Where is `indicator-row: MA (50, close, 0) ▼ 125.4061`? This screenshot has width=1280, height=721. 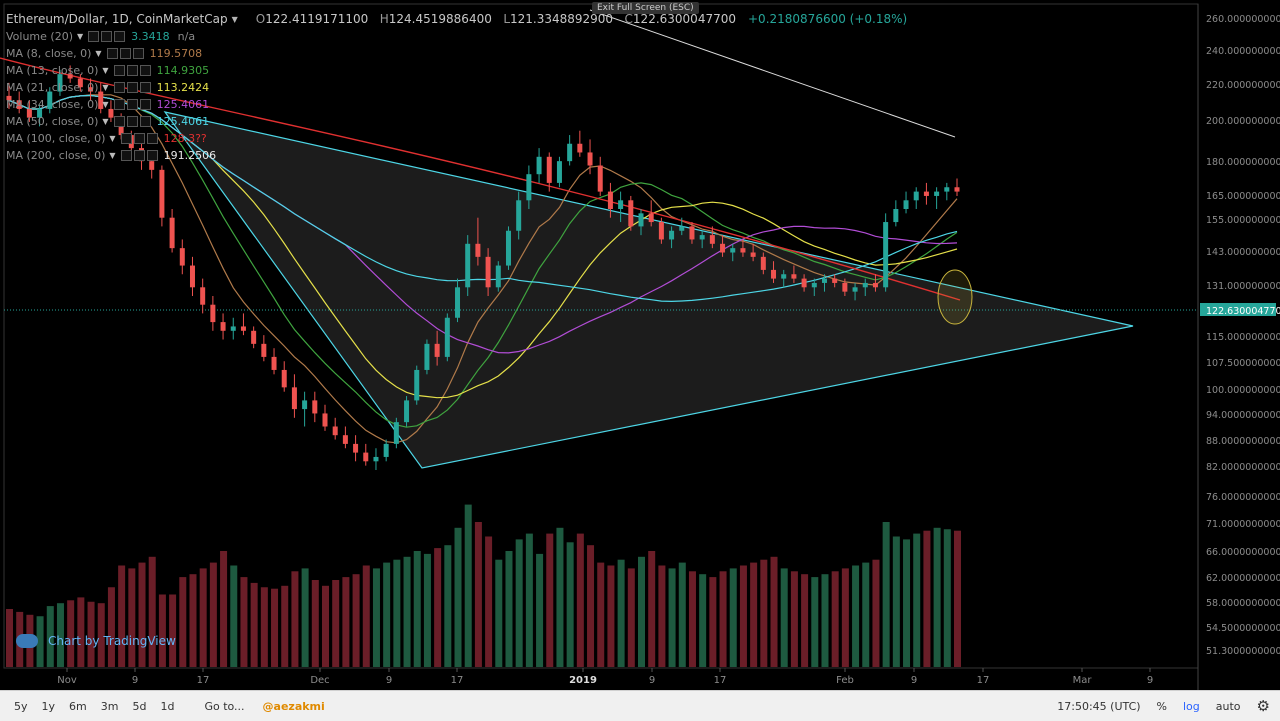 indicator-row: MA (50, close, 0) ▼ 125.4061 is located at coordinates (111, 121).